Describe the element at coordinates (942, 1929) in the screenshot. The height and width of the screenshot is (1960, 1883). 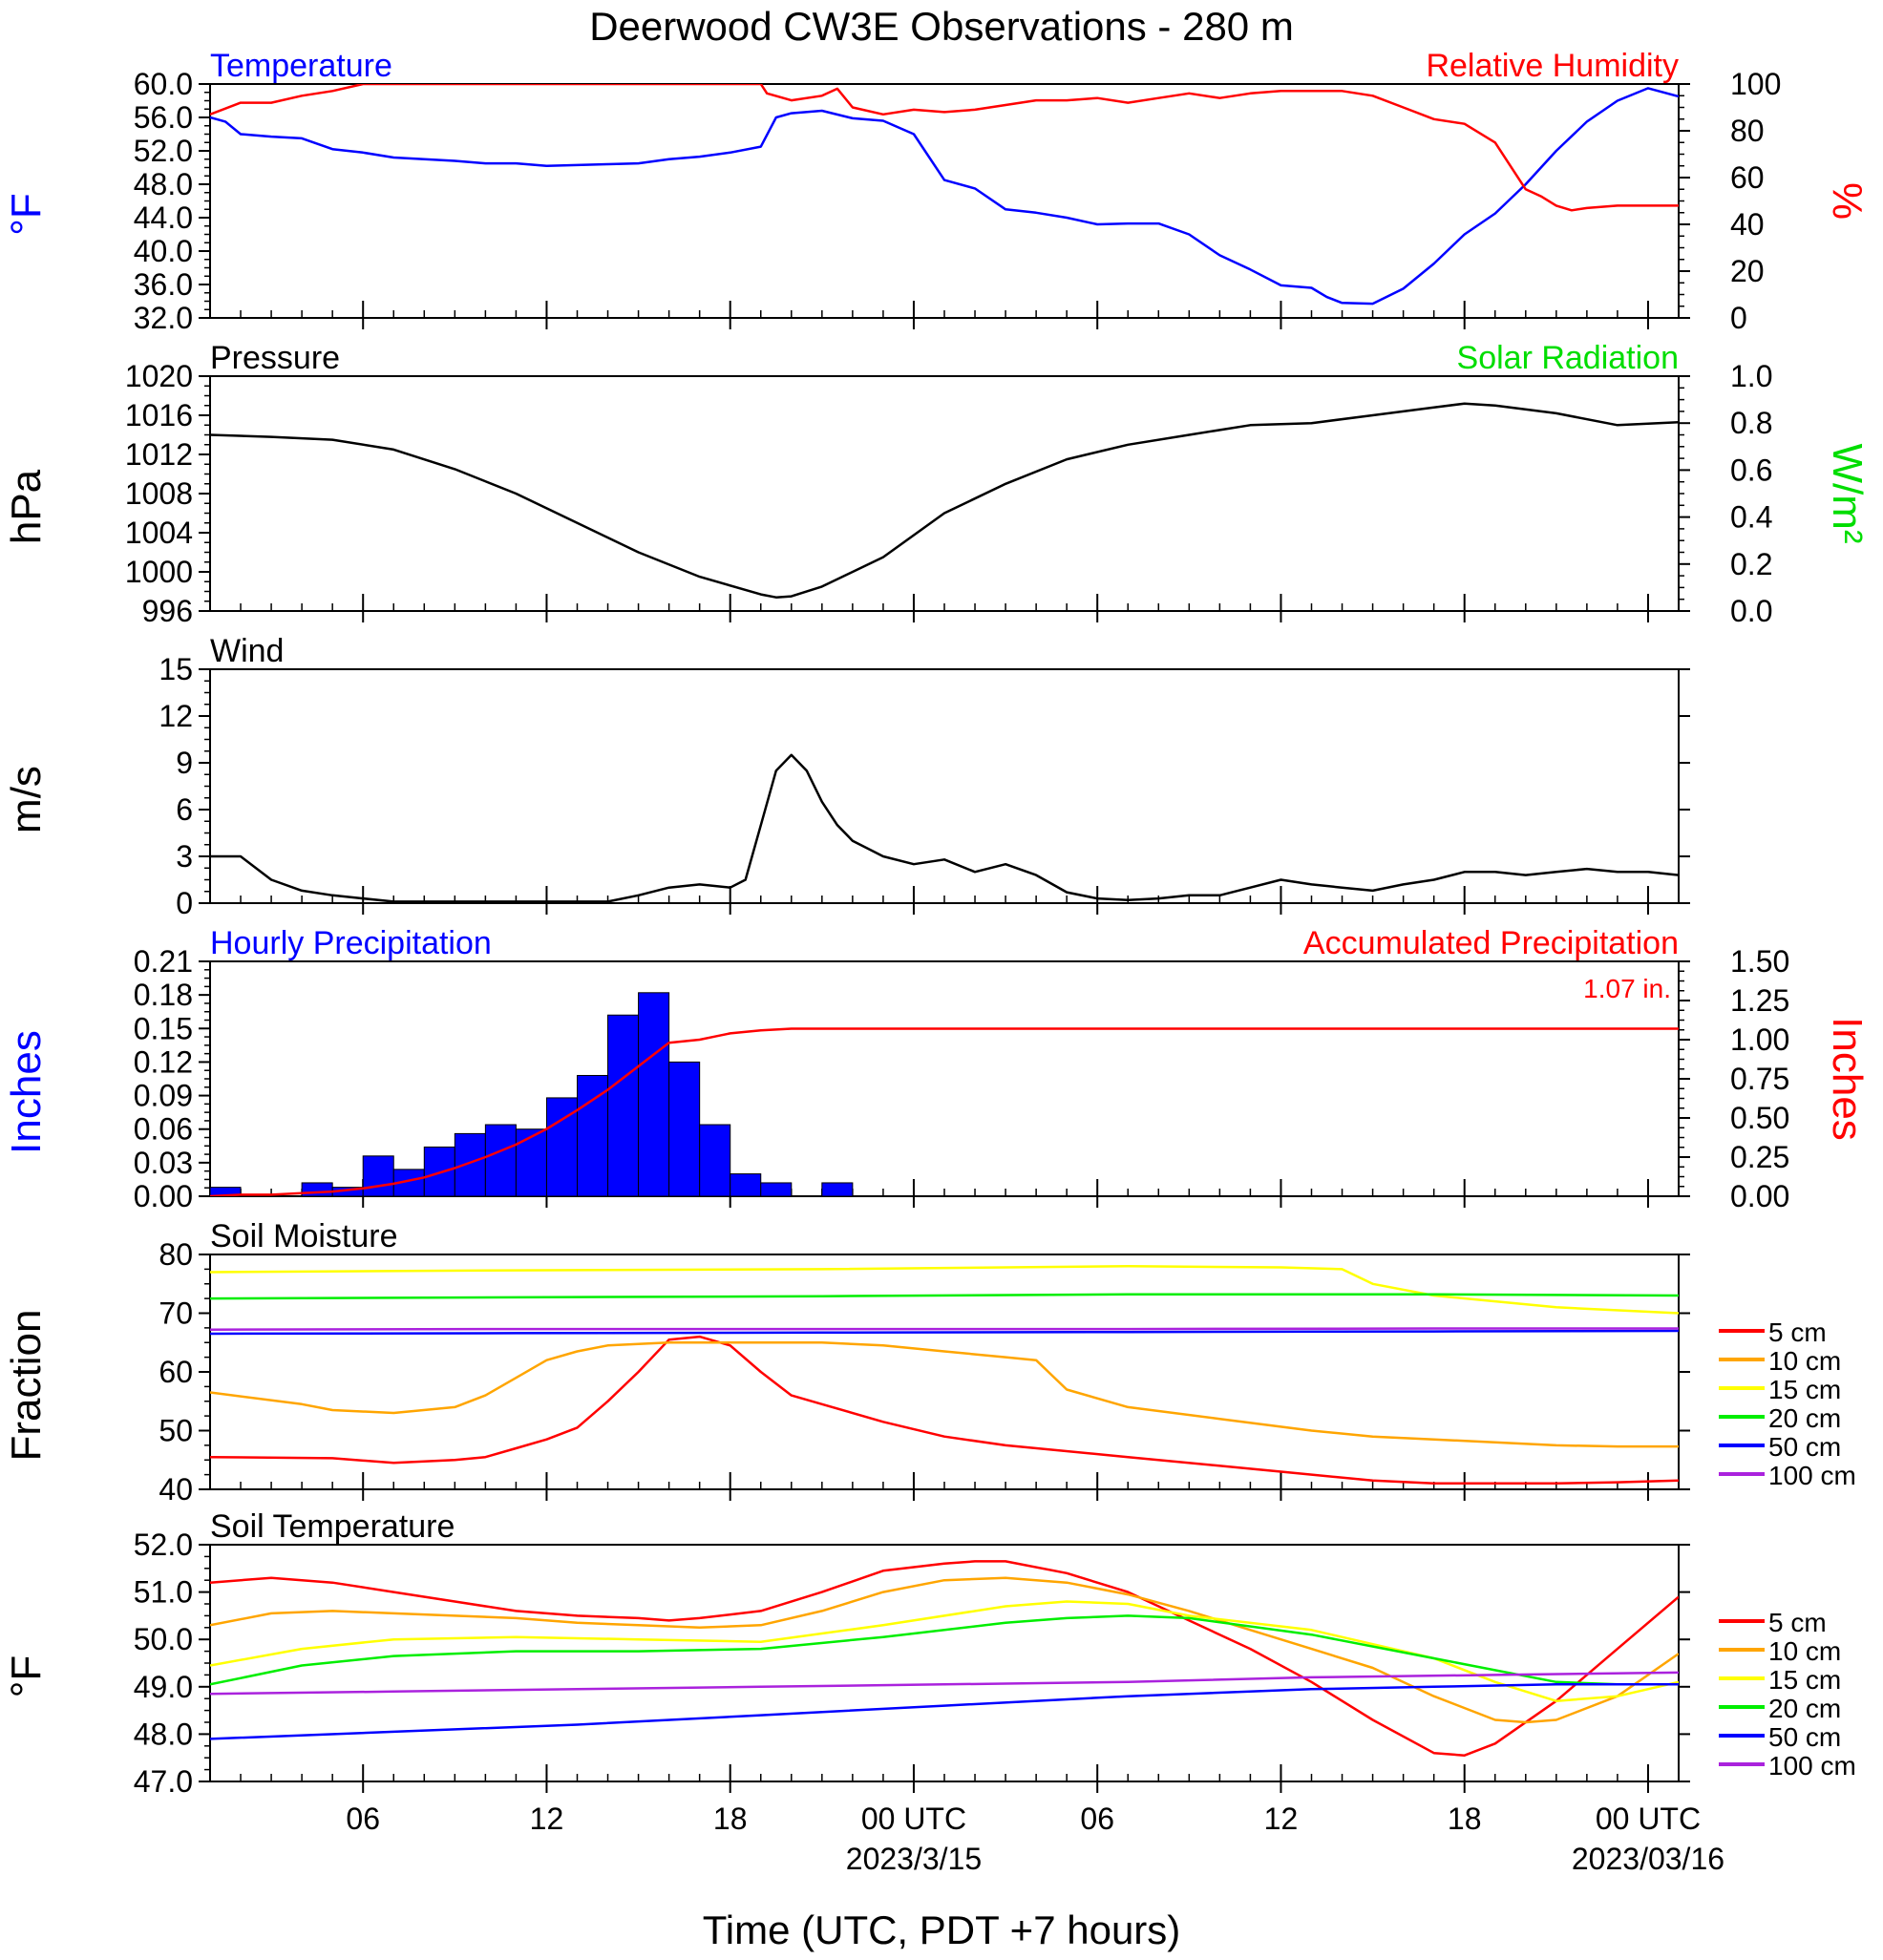
I see `x-axis-label: Time (UTC, PDT +7 hours)` at that location.